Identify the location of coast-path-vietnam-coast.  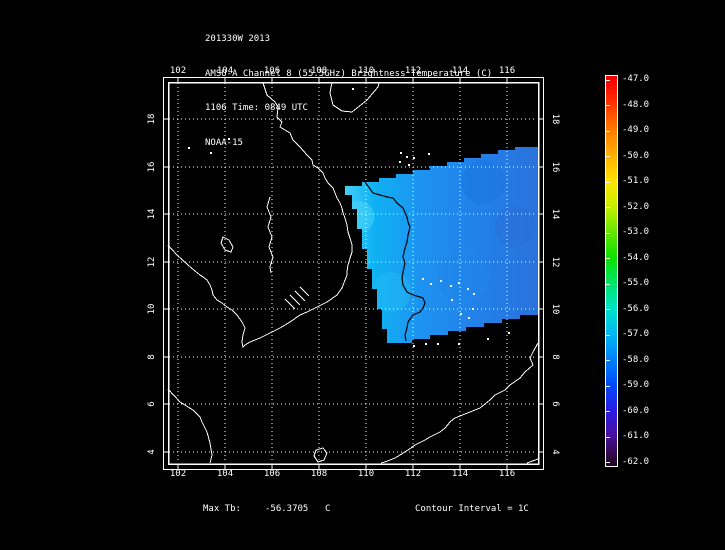
(260, 215).